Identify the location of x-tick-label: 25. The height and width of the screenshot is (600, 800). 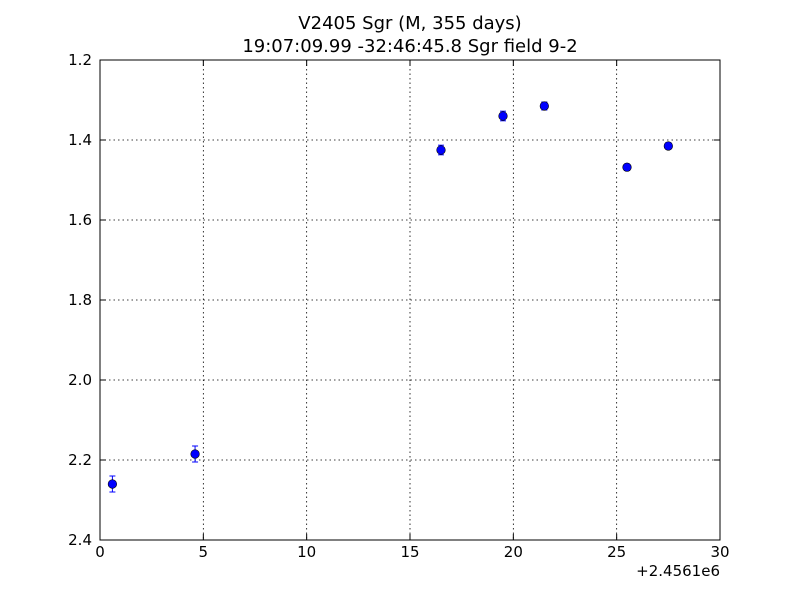
(616, 552).